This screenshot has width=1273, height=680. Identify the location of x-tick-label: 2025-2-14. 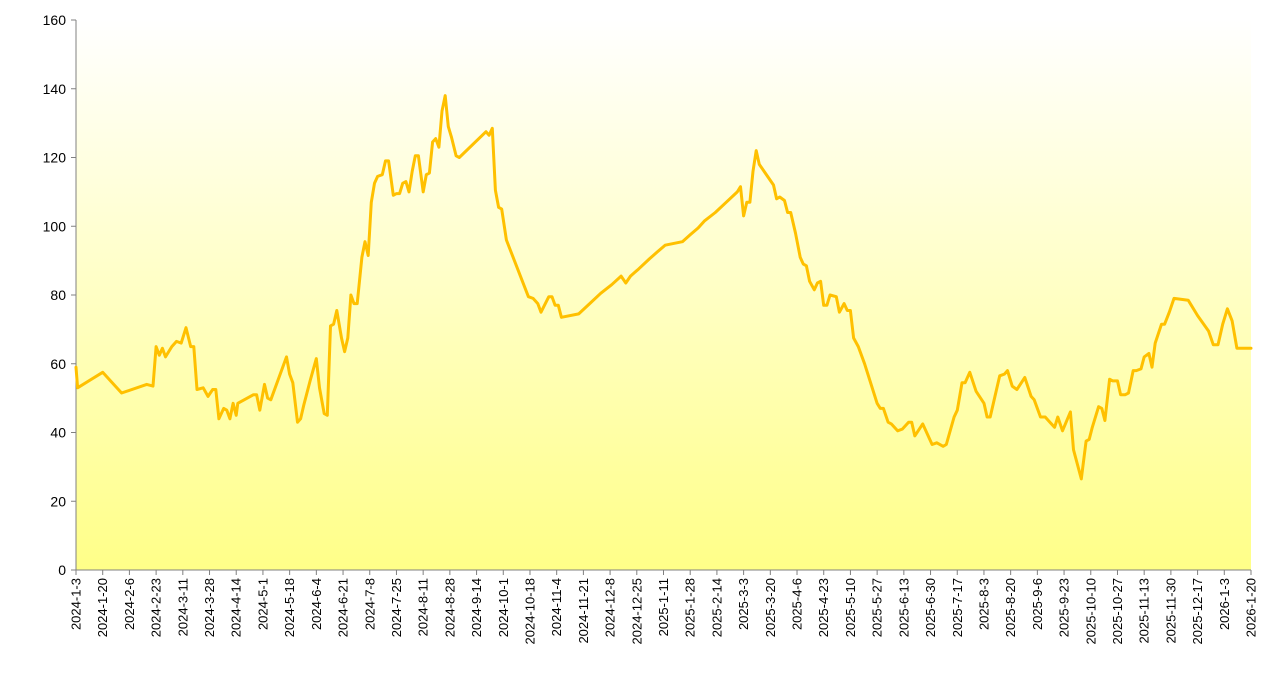
(716, 607).